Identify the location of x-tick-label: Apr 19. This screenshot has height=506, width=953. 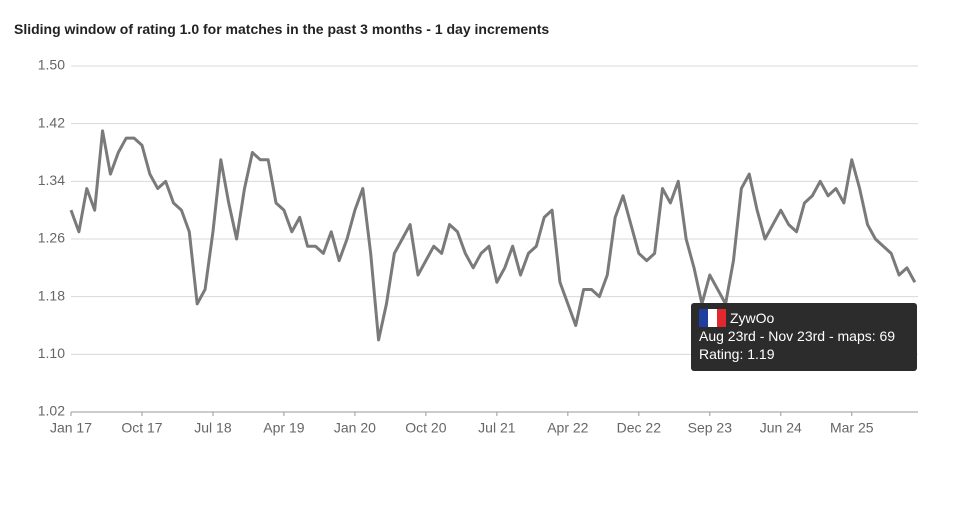
(283, 428).